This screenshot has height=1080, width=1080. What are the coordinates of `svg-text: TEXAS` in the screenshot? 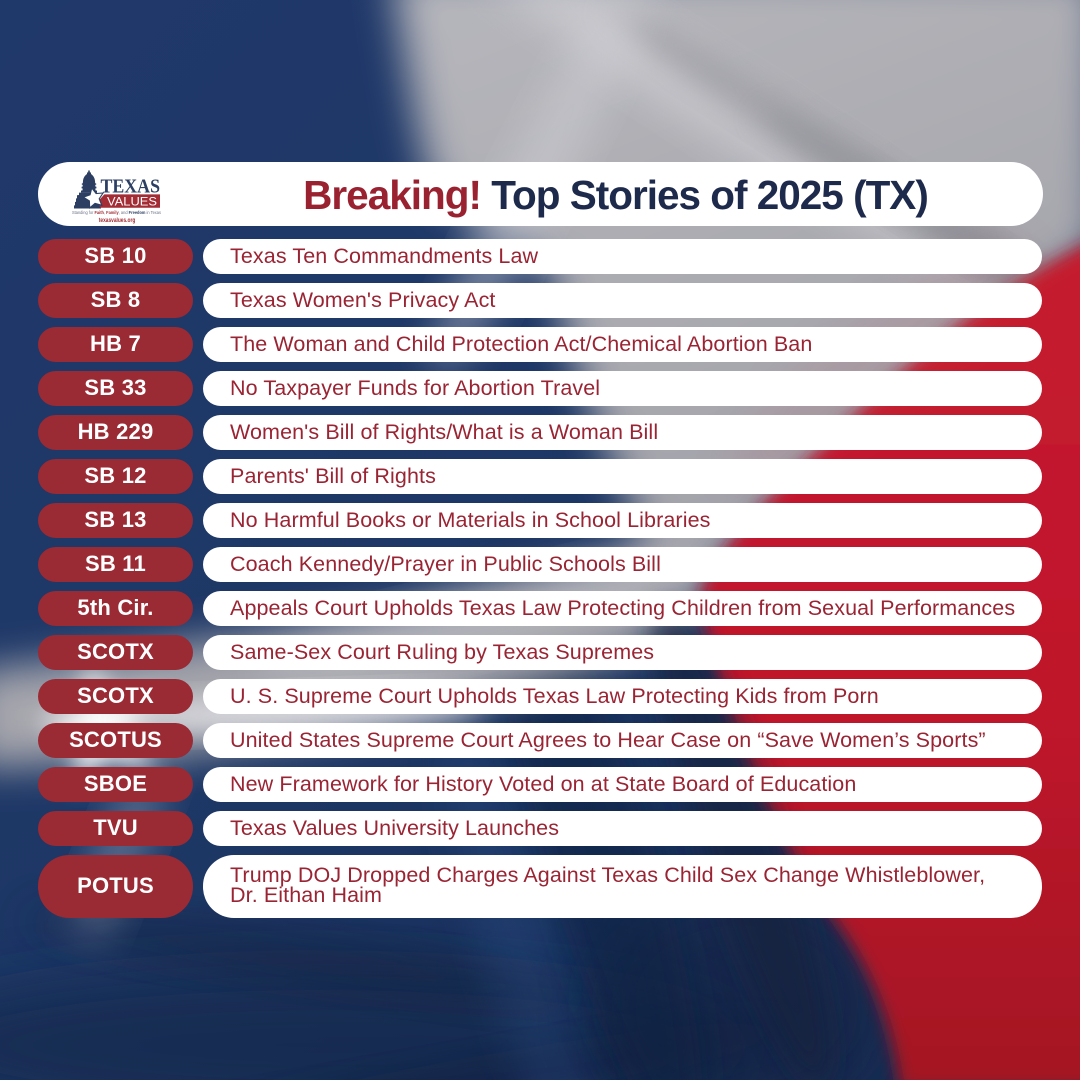 It's located at (131, 187).